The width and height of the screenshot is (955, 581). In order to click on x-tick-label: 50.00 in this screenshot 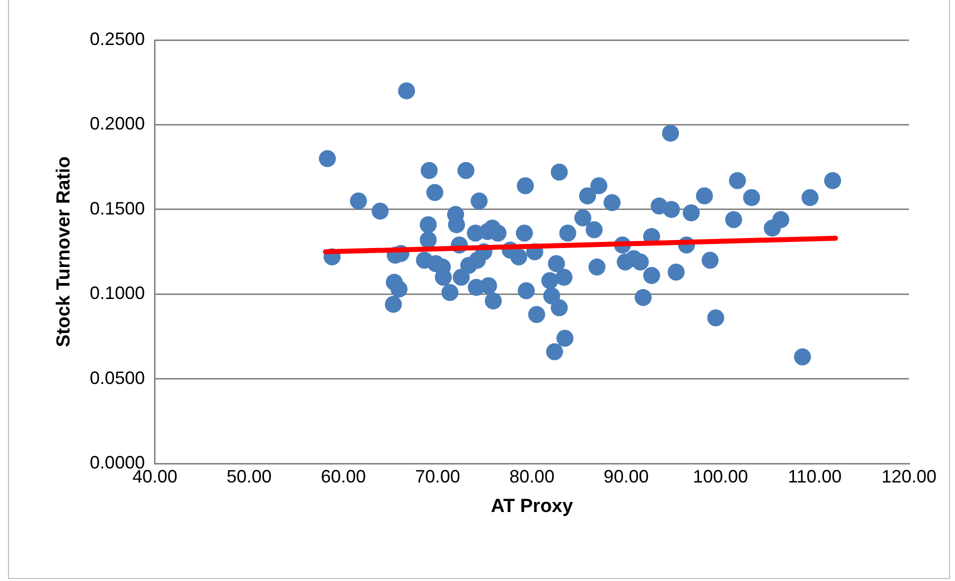, I will do `click(249, 476)`.